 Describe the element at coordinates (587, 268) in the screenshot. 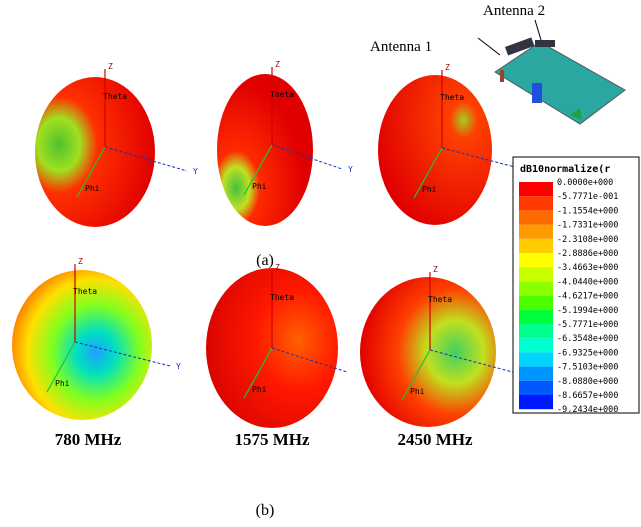

I see `legend-label: -3.4663e+000` at that location.